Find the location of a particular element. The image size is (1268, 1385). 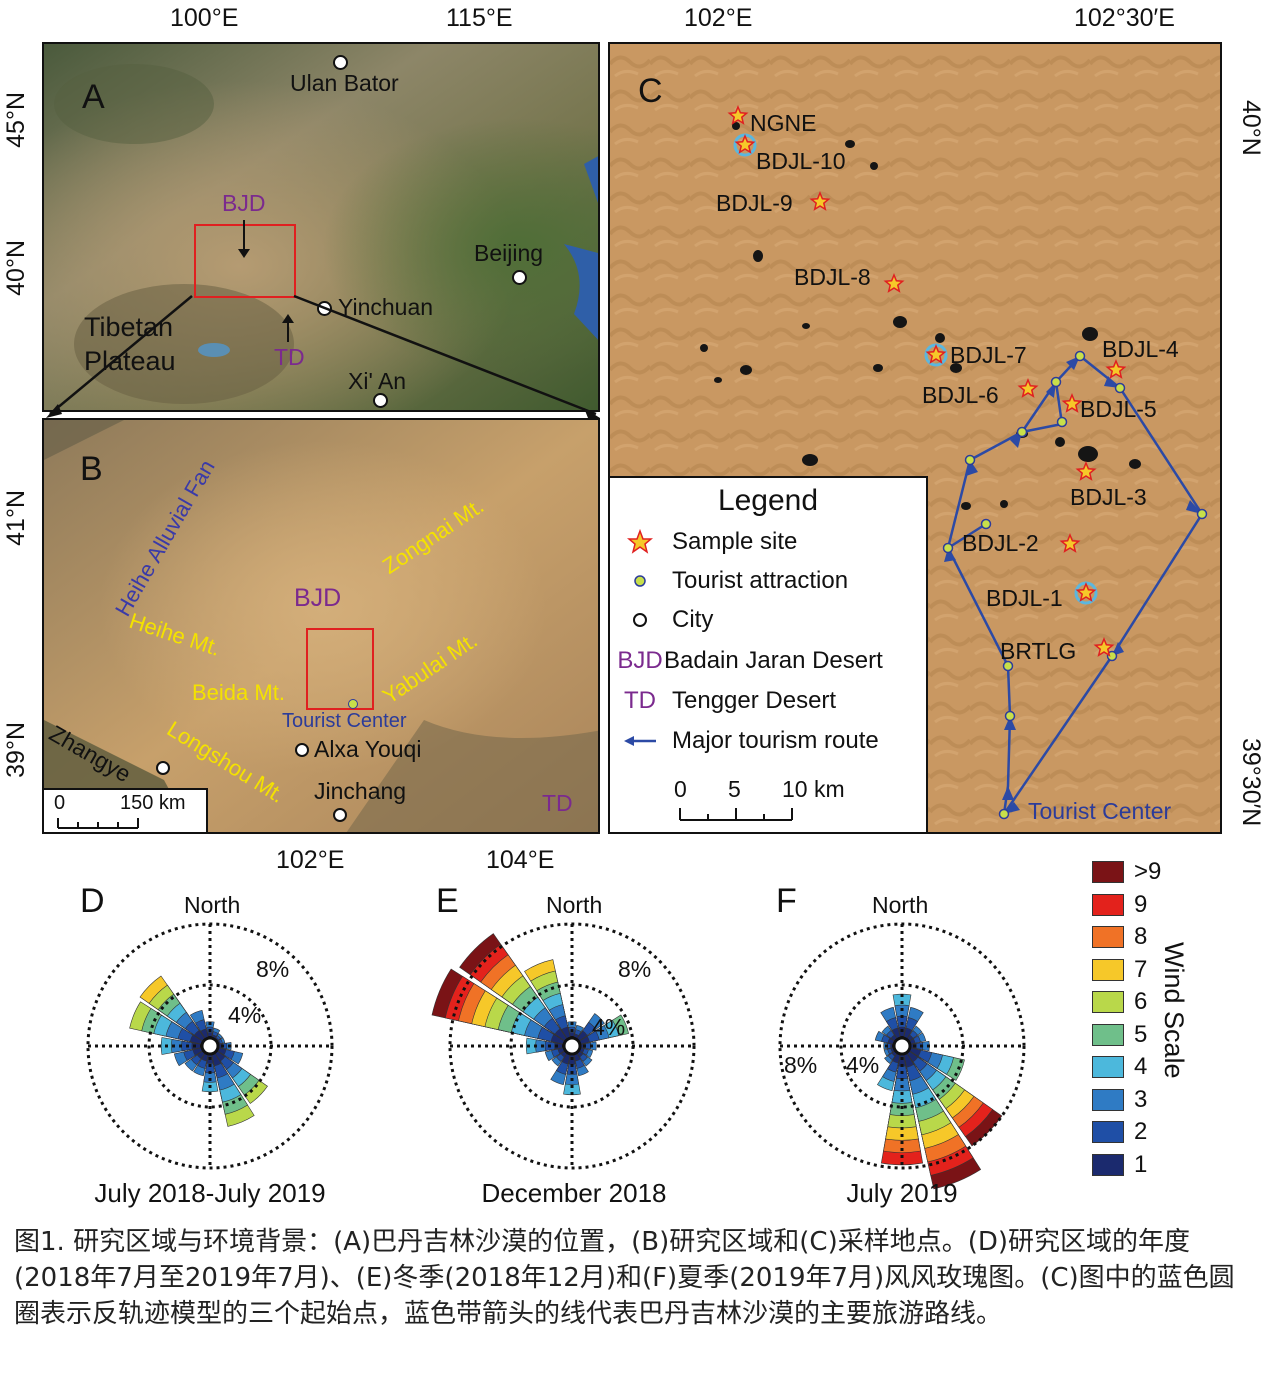

tourist-dot-icon is located at coordinates (640, 581).